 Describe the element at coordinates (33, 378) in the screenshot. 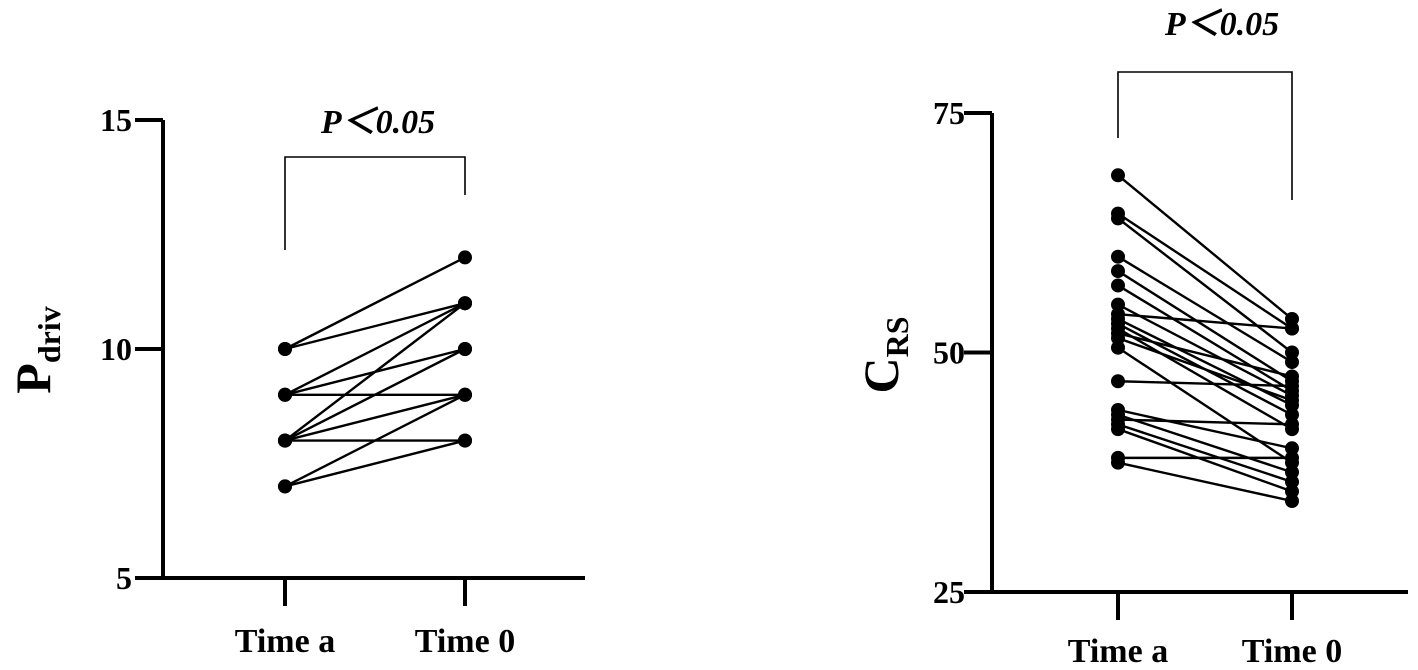

I see `y-axis-label-main: P` at that location.